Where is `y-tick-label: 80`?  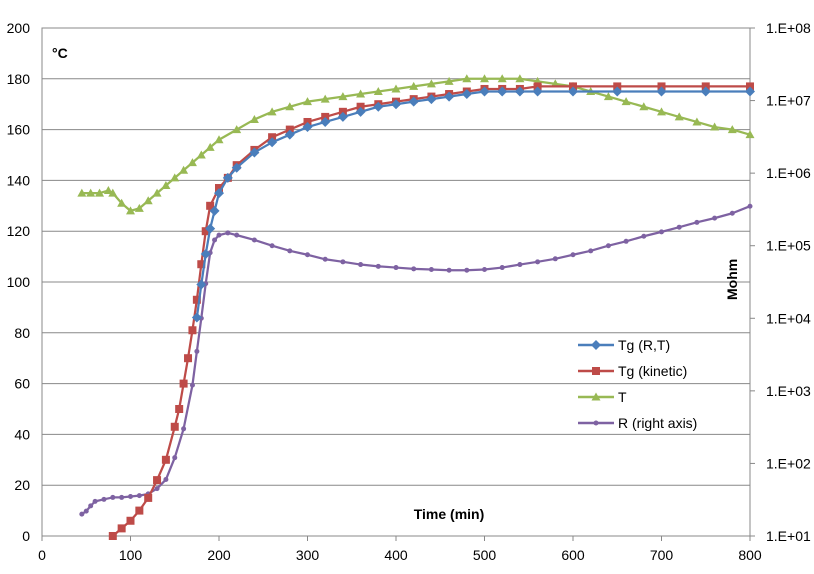 y-tick-label: 80 is located at coordinates (22, 333).